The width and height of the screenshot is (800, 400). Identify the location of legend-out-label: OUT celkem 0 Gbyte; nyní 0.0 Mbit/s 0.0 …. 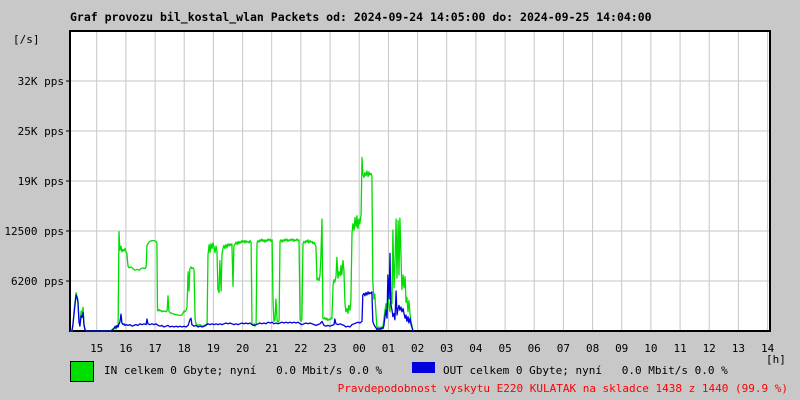
(585, 370).